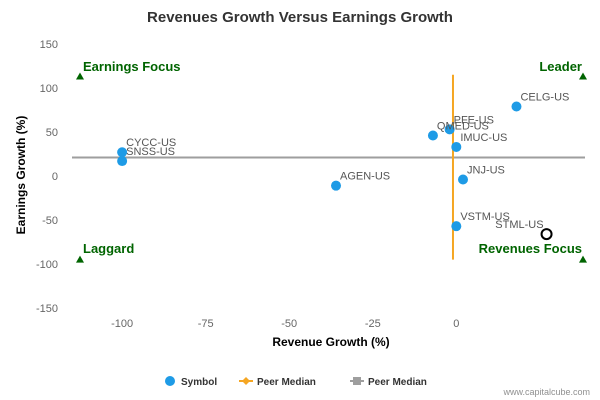 This screenshot has width=600, height=400. What do you see at coordinates (330, 342) in the screenshot?
I see `x-axis-title: Revenue Growth (%)` at bounding box center [330, 342].